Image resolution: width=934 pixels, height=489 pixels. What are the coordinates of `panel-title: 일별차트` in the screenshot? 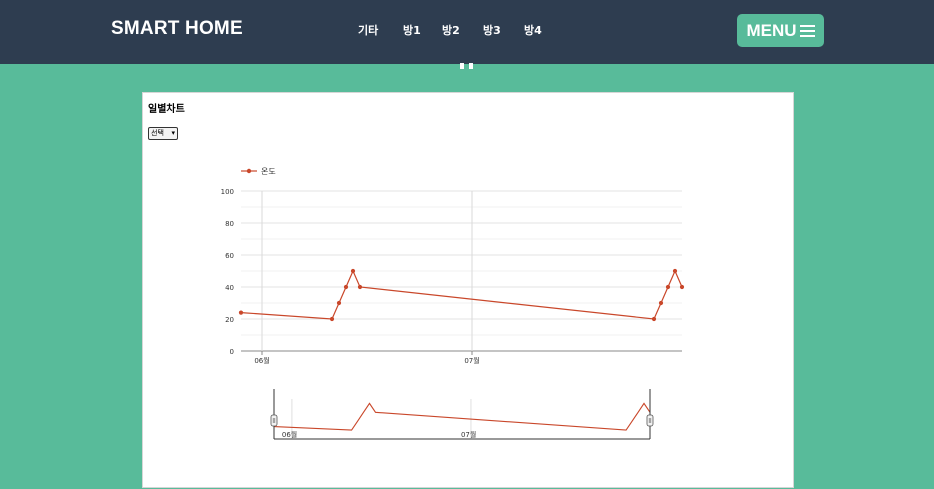 It's located at (166, 109).